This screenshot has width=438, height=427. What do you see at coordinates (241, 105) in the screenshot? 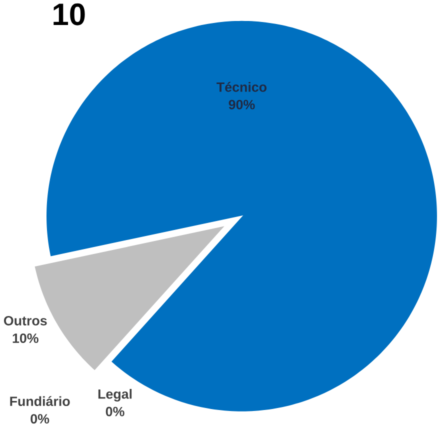
I see `data-label: 90%` at bounding box center [241, 105].